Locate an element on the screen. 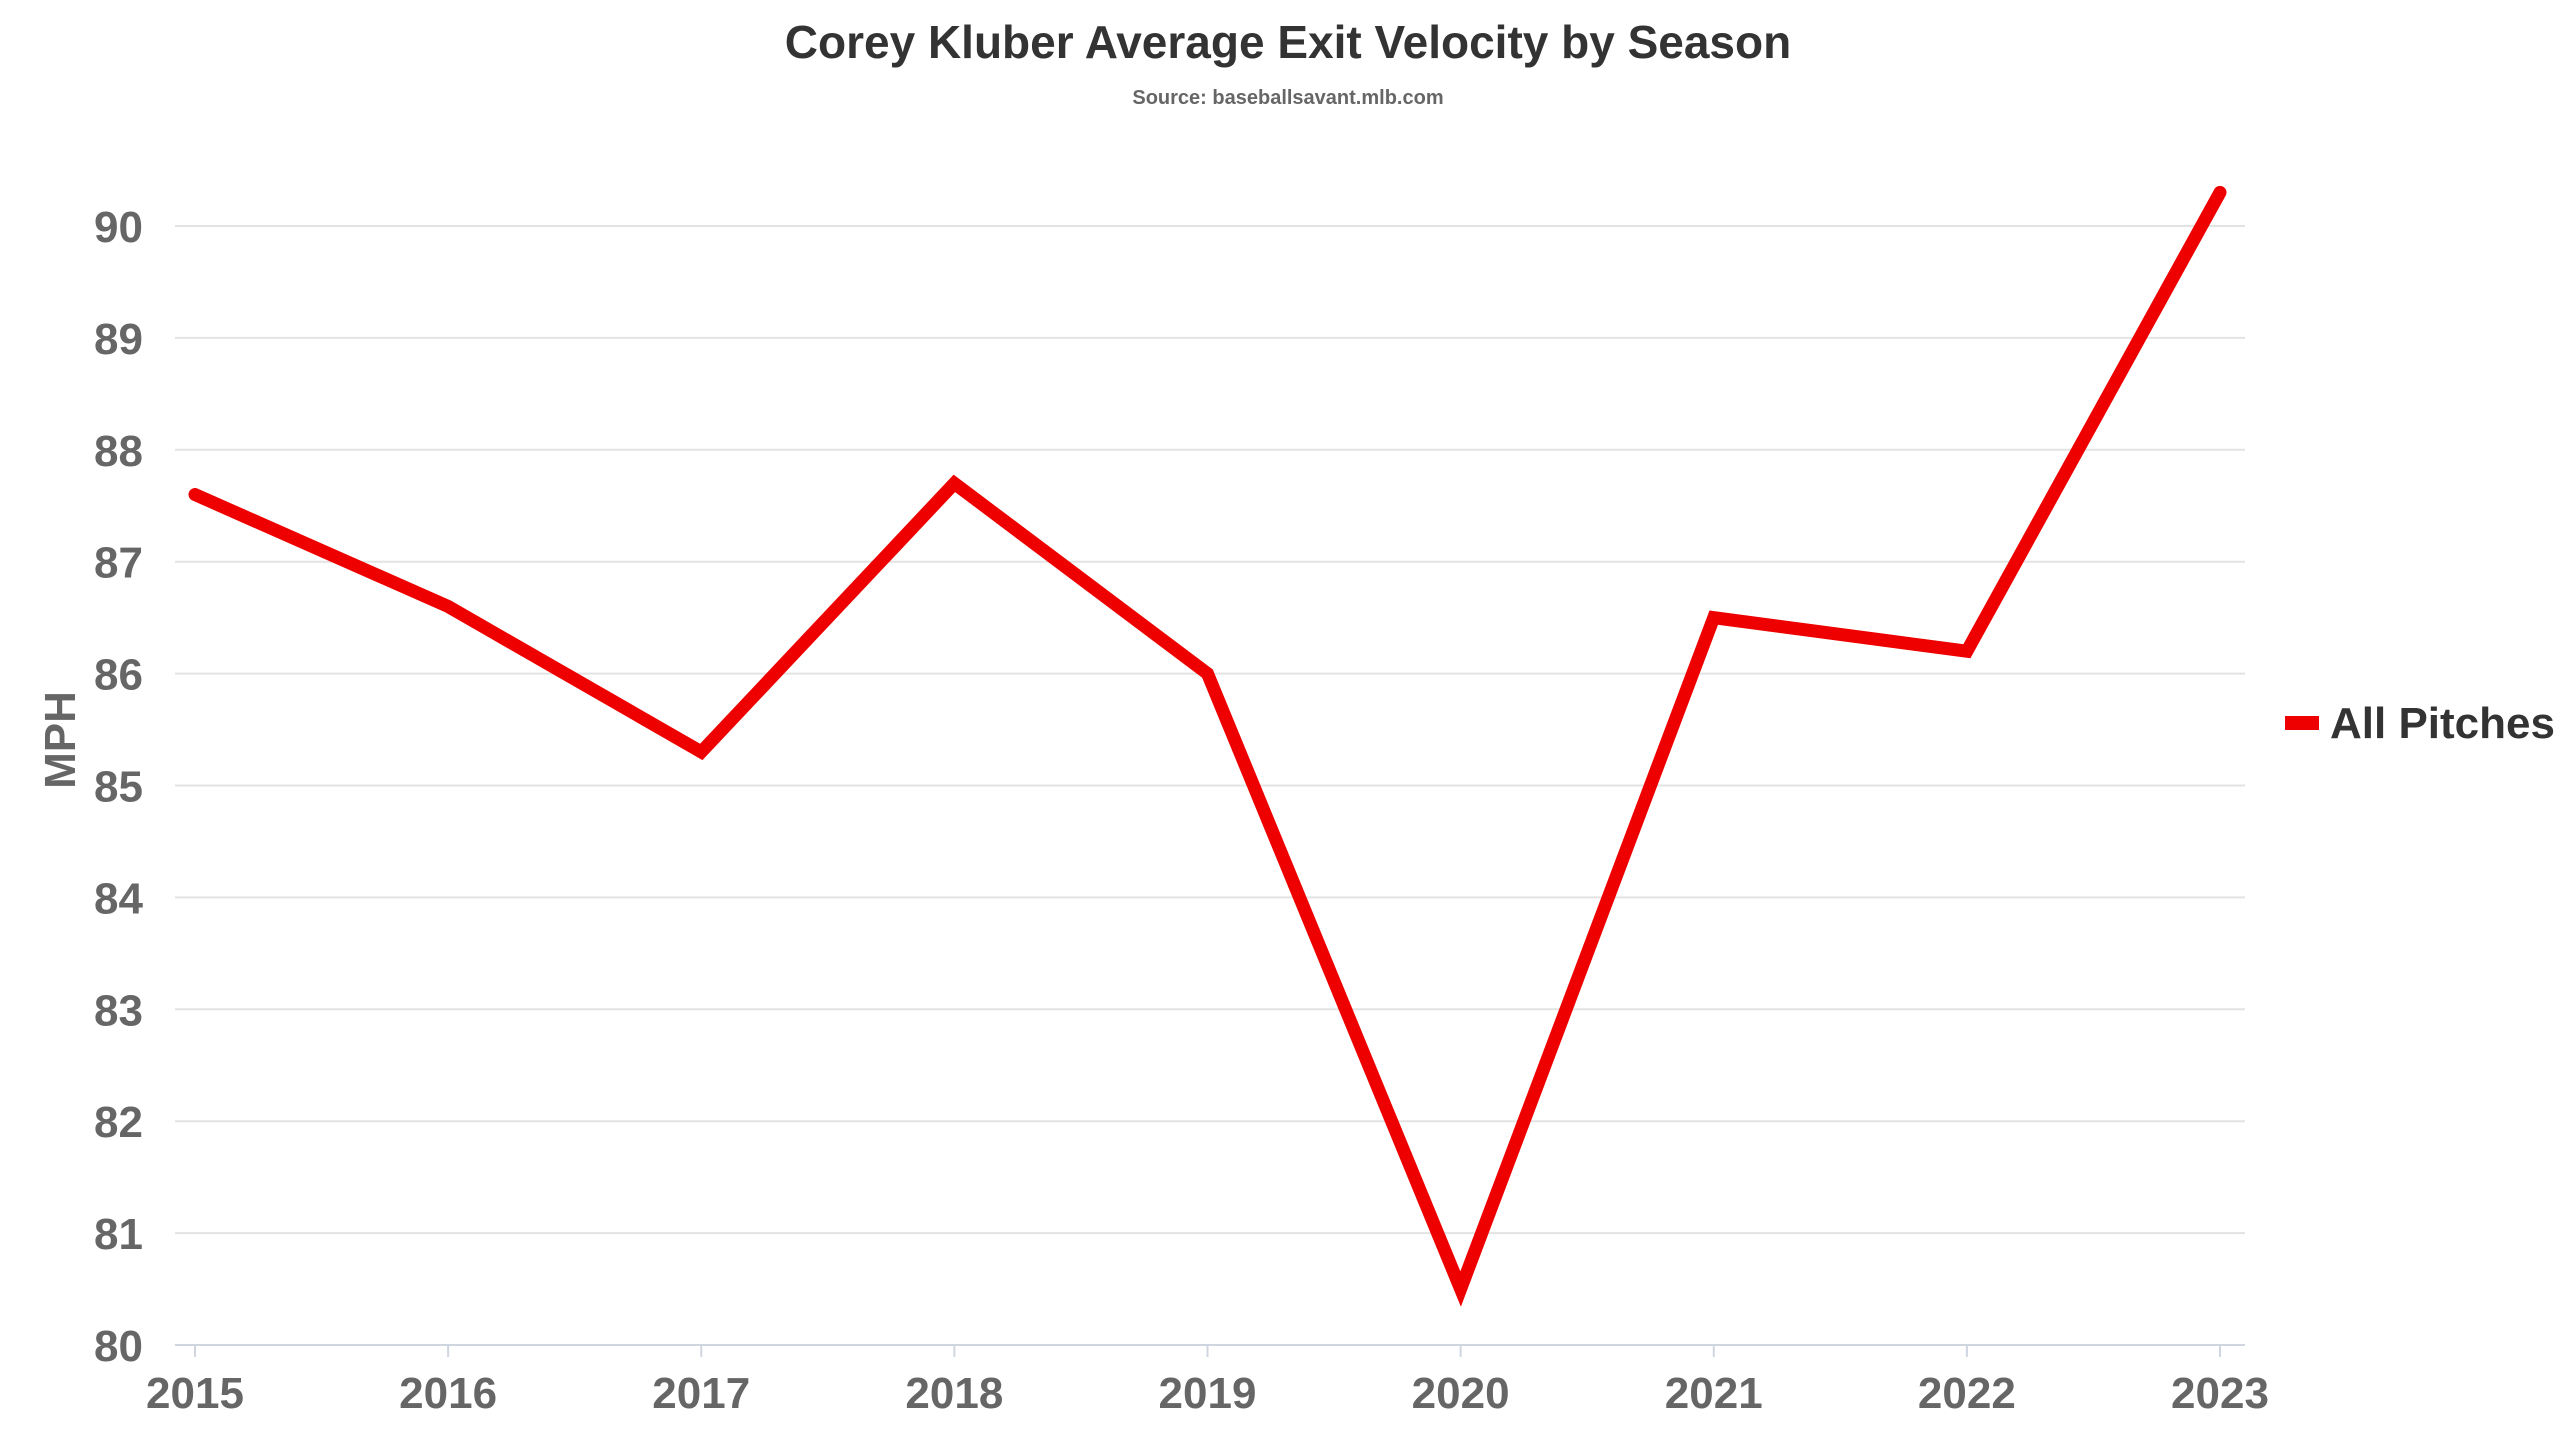  y-tick-label-81: 81 is located at coordinates (118, 1234).